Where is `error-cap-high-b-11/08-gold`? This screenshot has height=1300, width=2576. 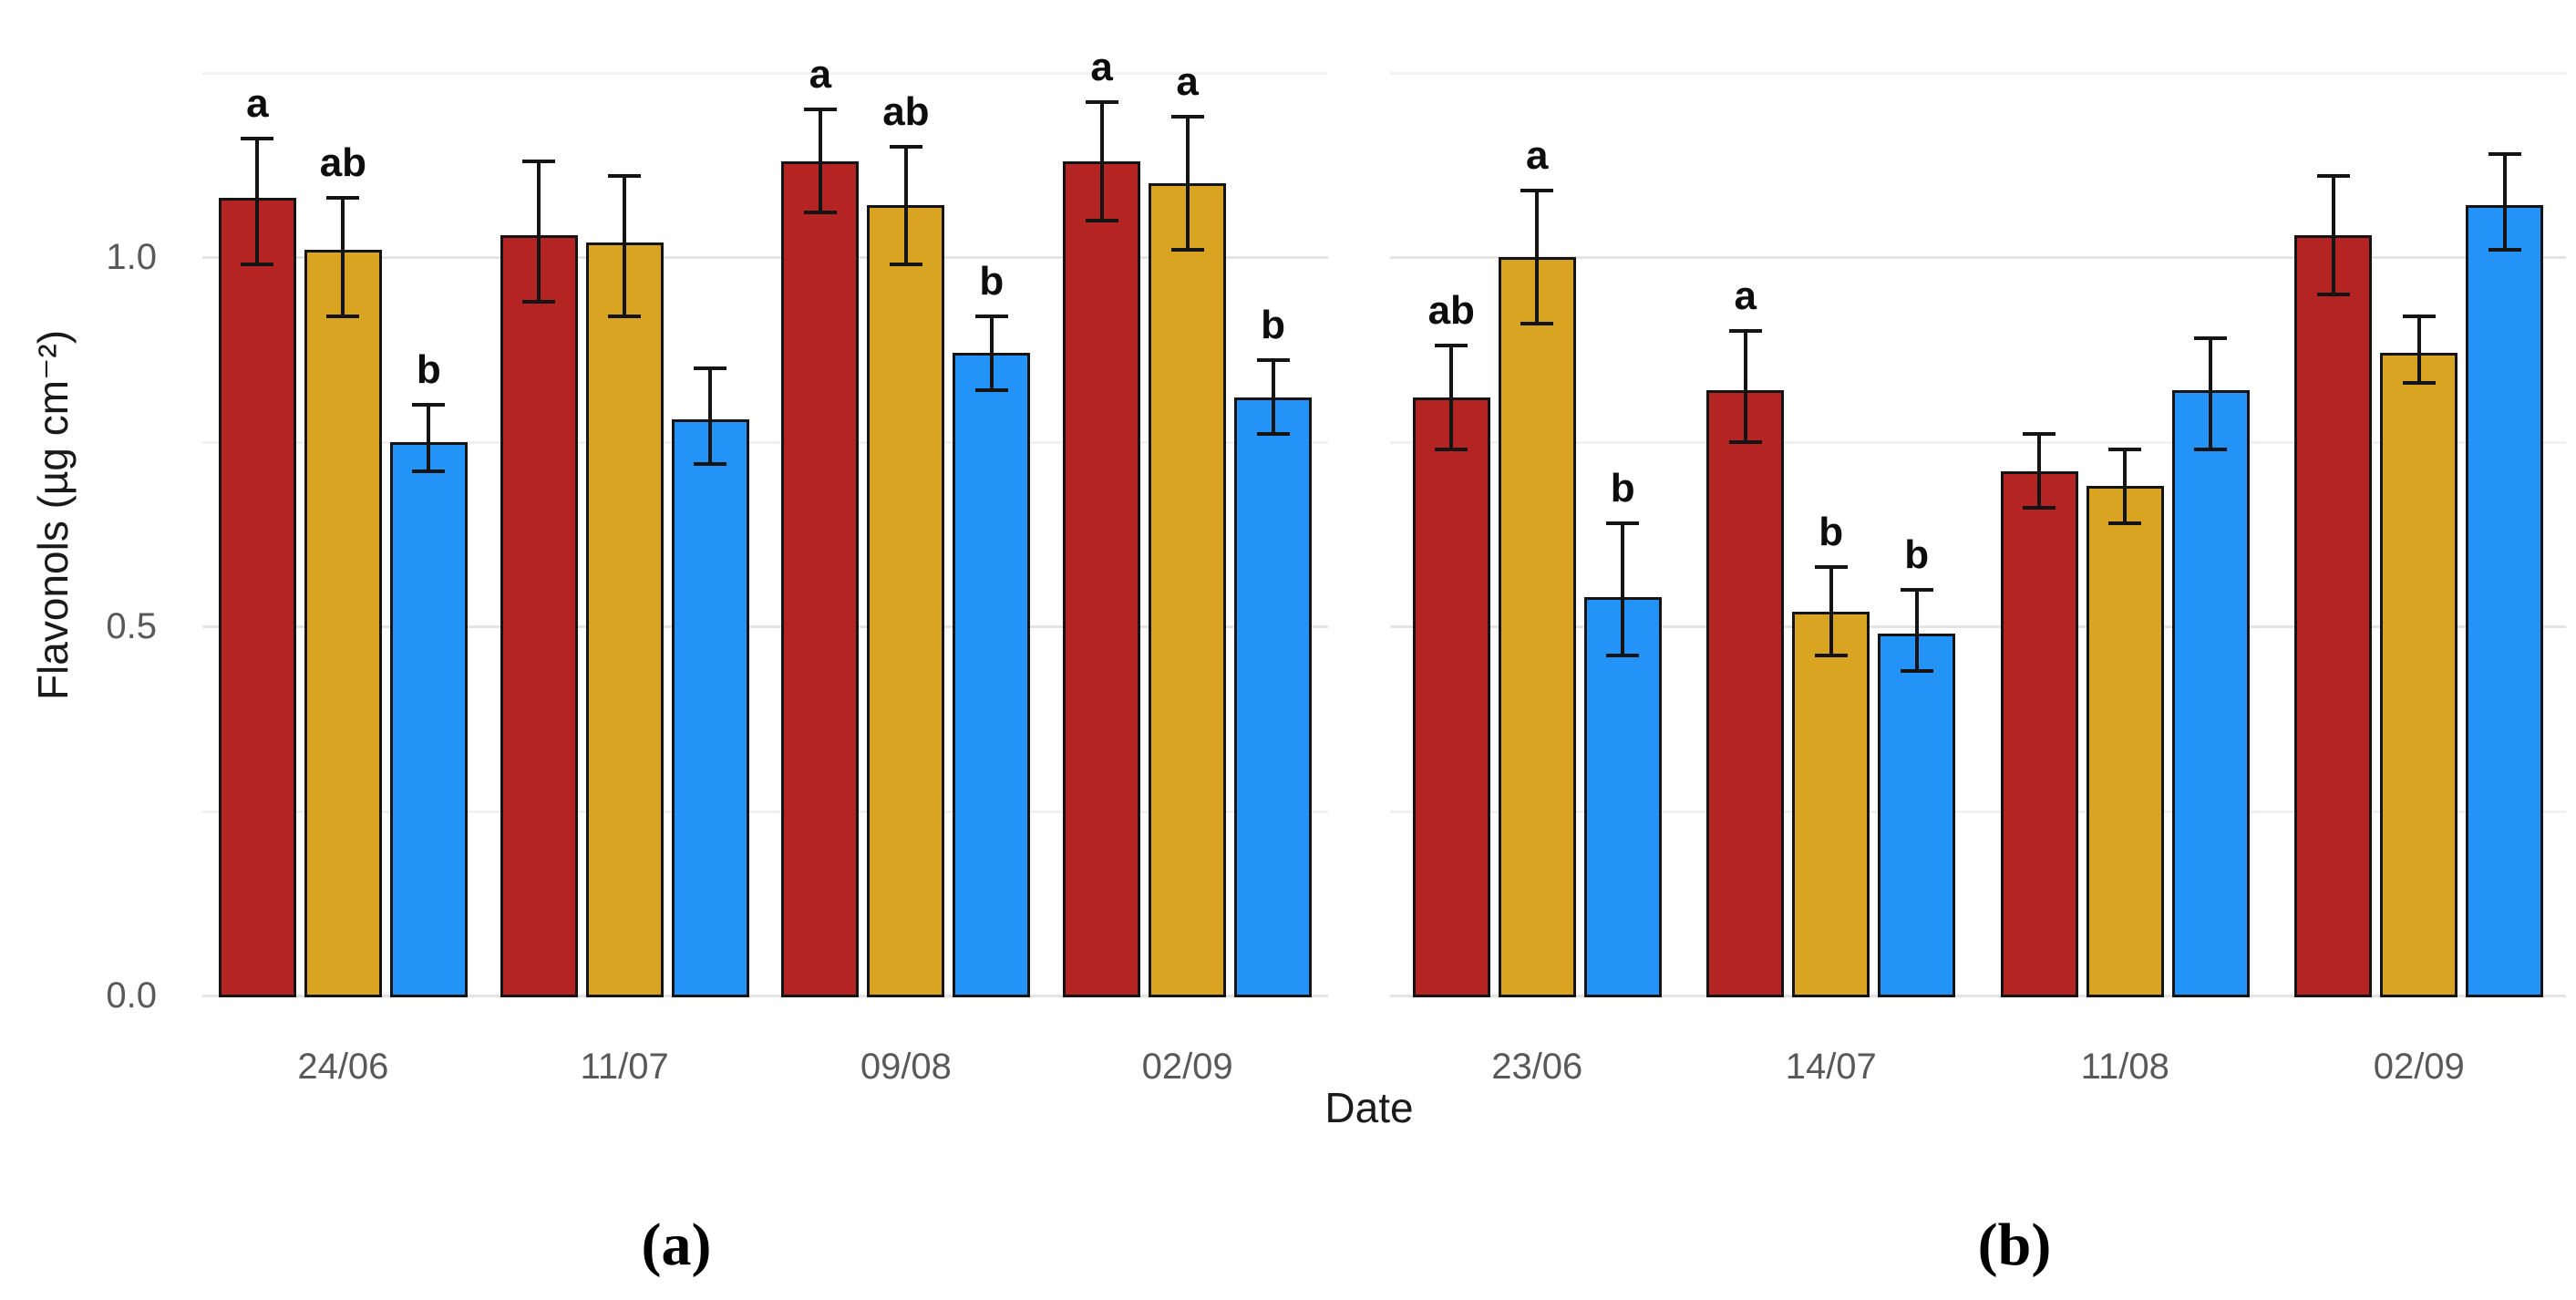
error-cap-high-b-11/08-gold is located at coordinates (2125, 449).